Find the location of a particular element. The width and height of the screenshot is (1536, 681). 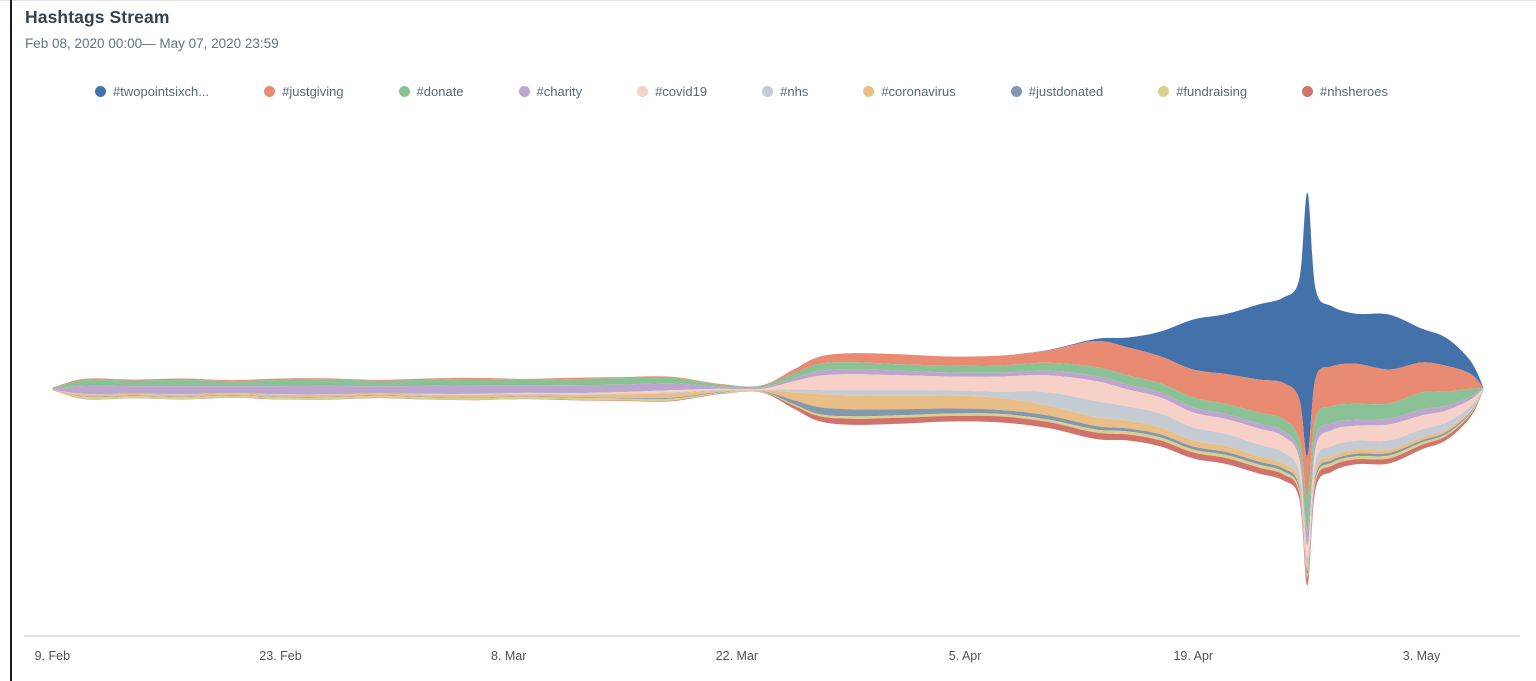

legend-label: #covid19 is located at coordinates (681, 91).